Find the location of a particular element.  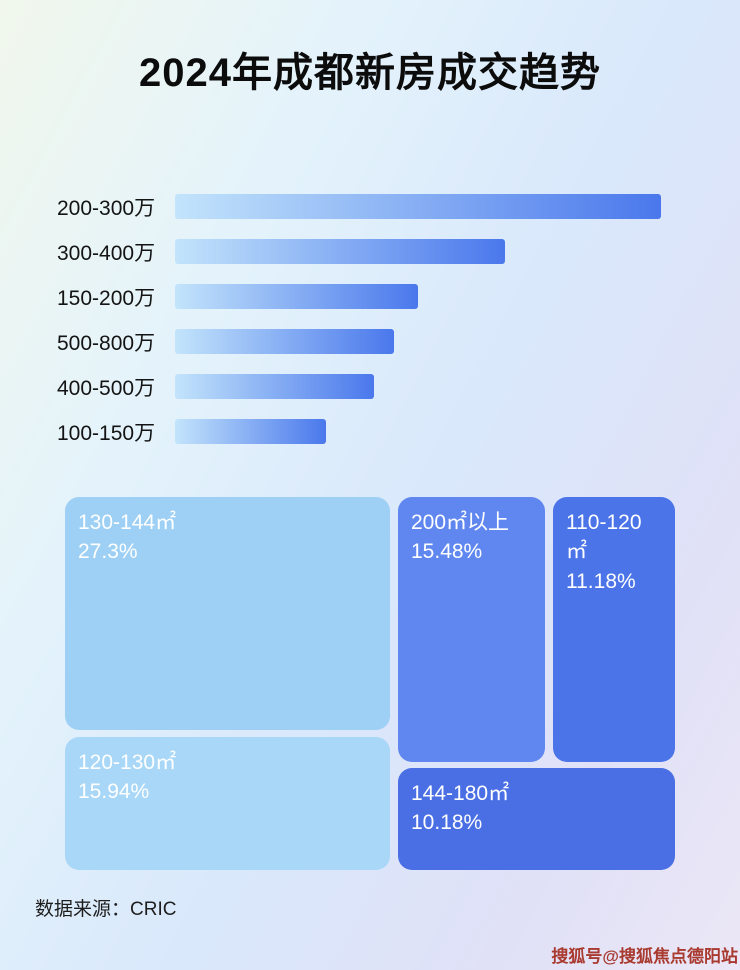

sohu-watermark: 搜狐号@搜狐焦点德阳站 is located at coordinates (644, 956).